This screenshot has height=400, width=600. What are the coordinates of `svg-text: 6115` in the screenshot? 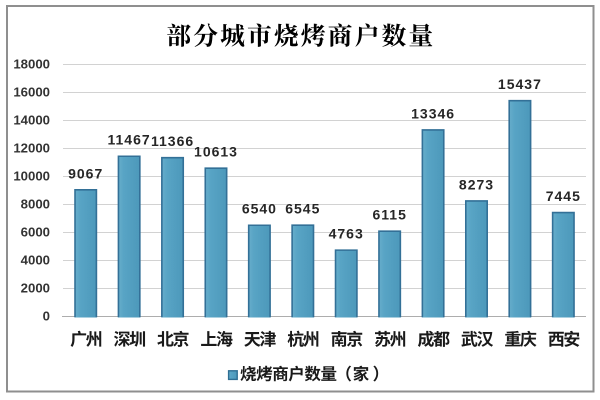 It's located at (390, 215).